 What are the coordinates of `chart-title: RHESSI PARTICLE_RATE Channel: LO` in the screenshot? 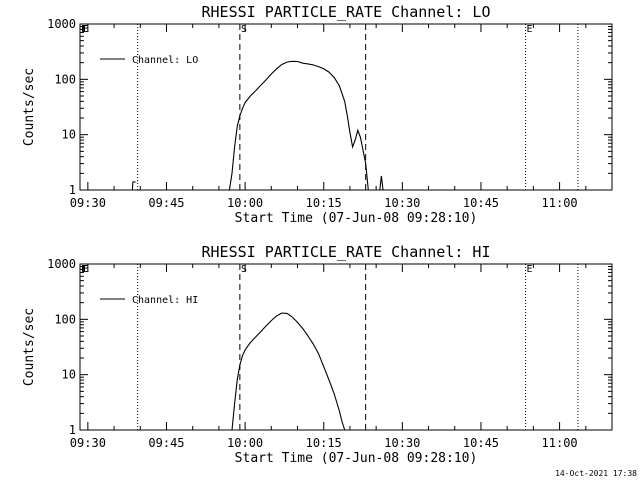 It's located at (346, 12).